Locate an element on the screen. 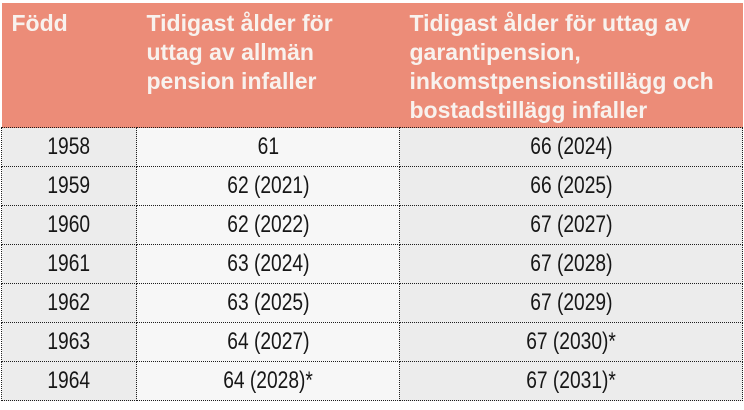 The height and width of the screenshot is (410, 744). table-cell: 1960 is located at coordinates (69, 225).